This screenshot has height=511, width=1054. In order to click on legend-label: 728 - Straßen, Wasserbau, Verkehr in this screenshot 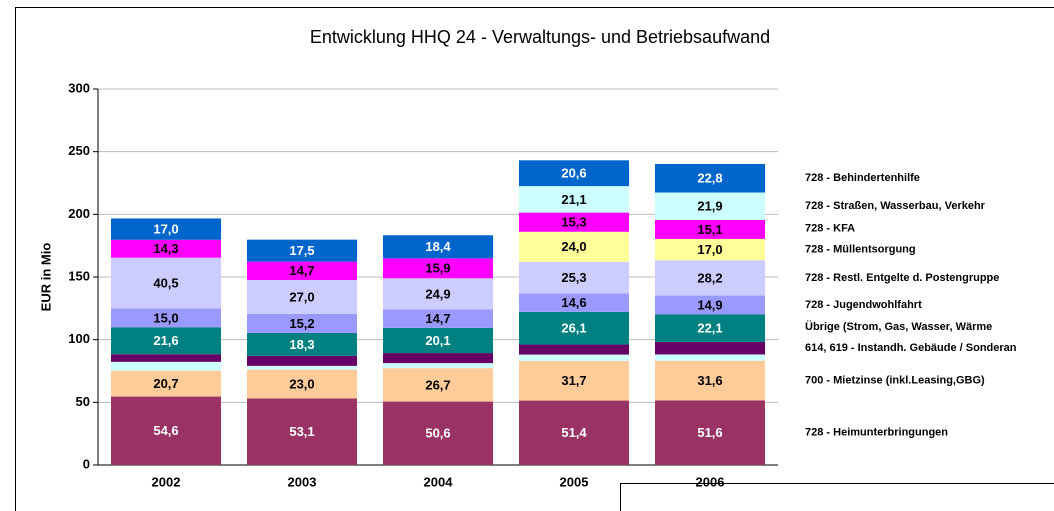, I will do `click(895, 206)`.